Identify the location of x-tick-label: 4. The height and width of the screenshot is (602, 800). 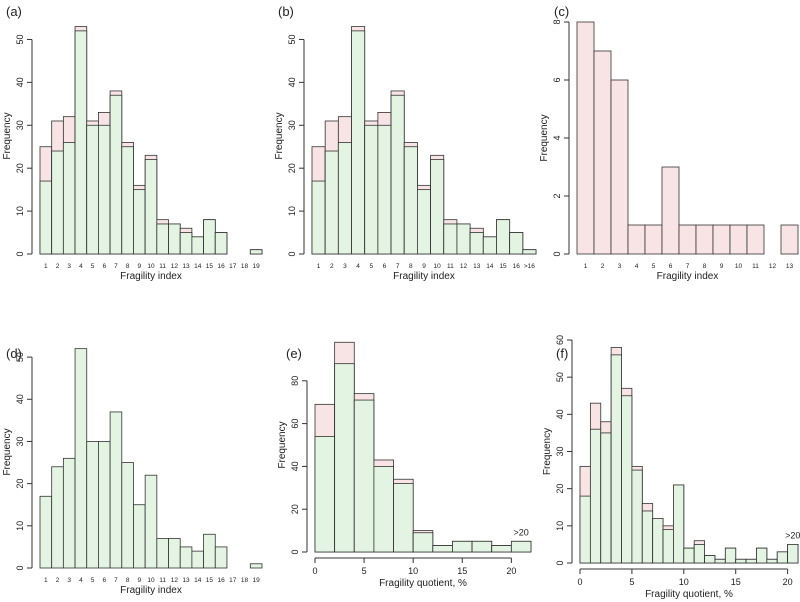
(637, 266).